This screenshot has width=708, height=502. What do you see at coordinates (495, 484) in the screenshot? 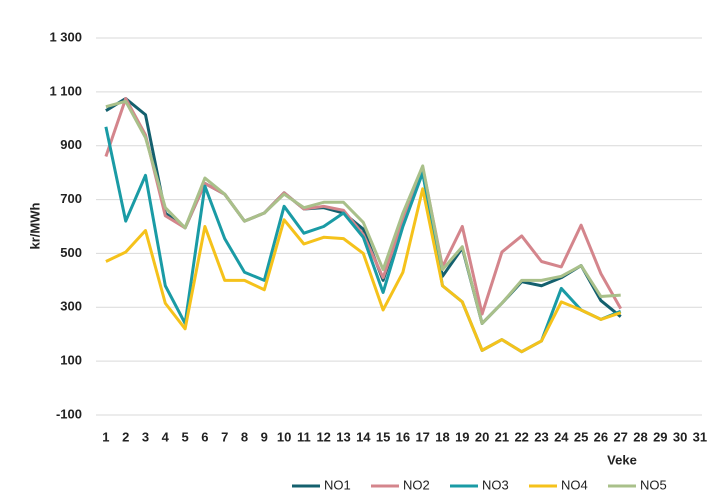
I see `legend-label: NO3` at bounding box center [495, 484].